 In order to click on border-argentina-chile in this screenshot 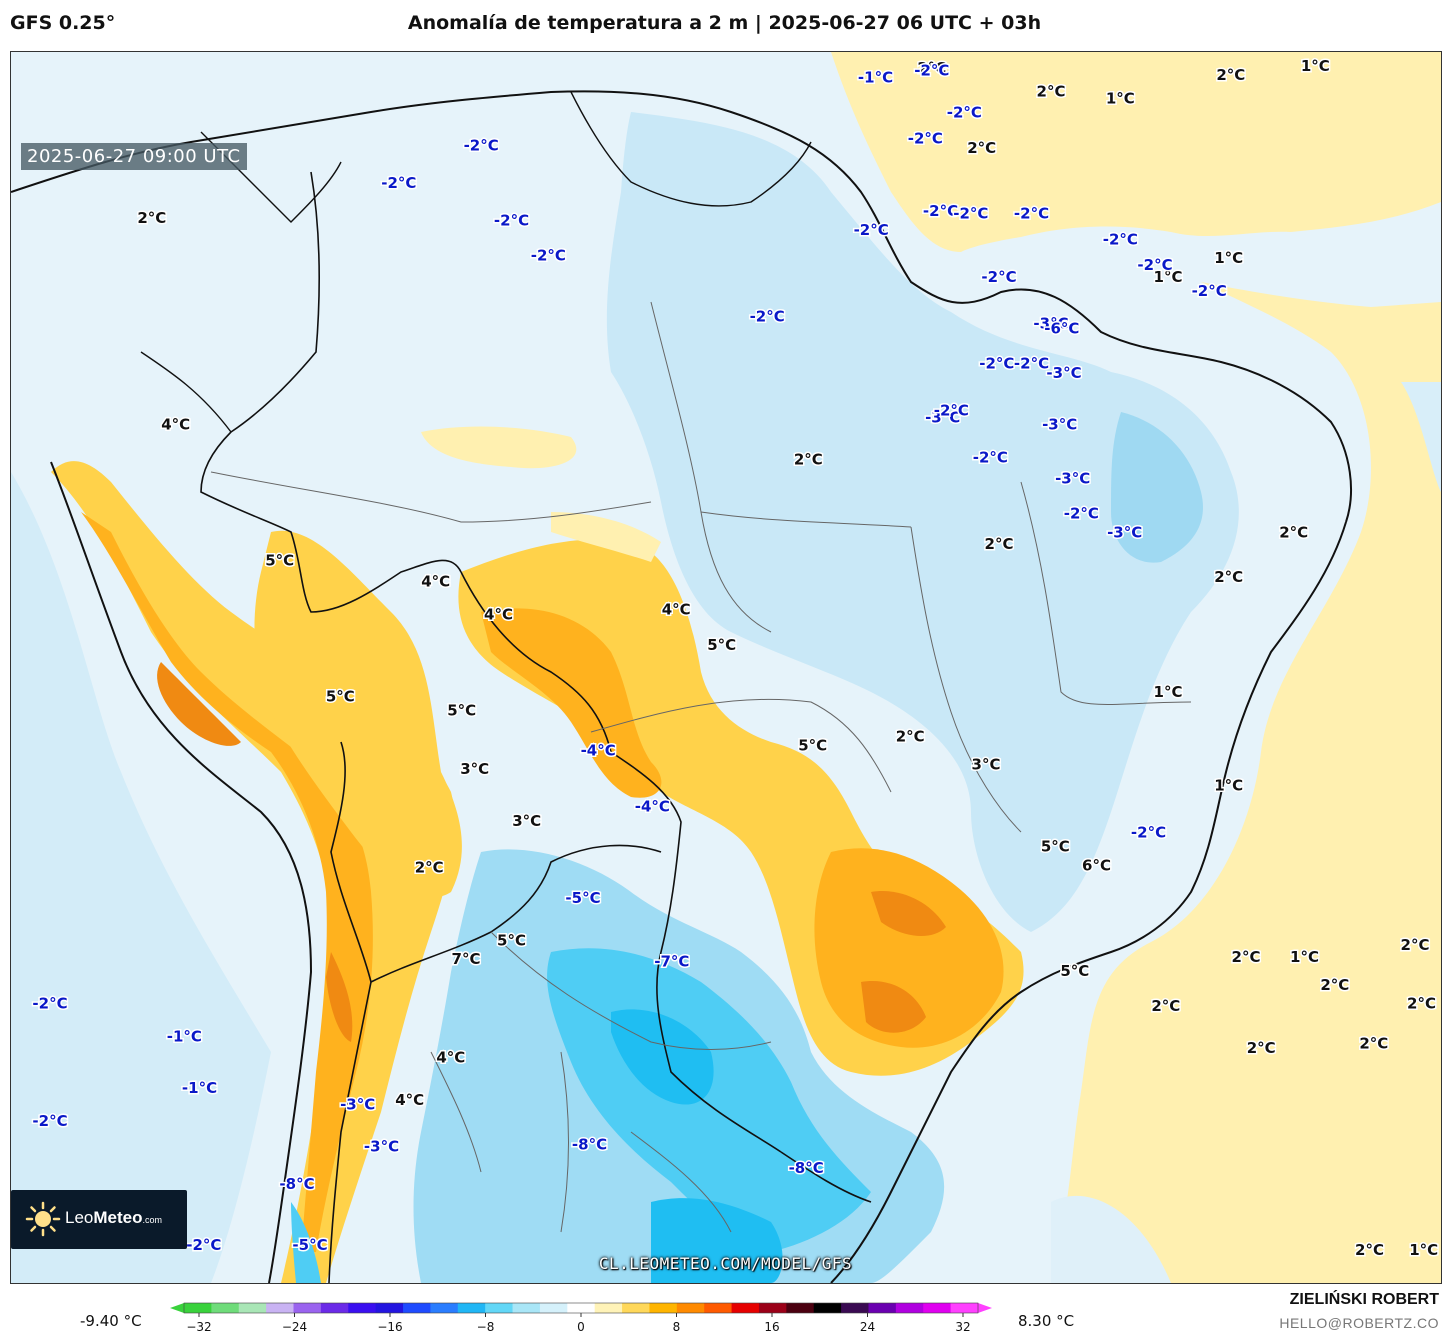, I will do `click(350, 1012)`.